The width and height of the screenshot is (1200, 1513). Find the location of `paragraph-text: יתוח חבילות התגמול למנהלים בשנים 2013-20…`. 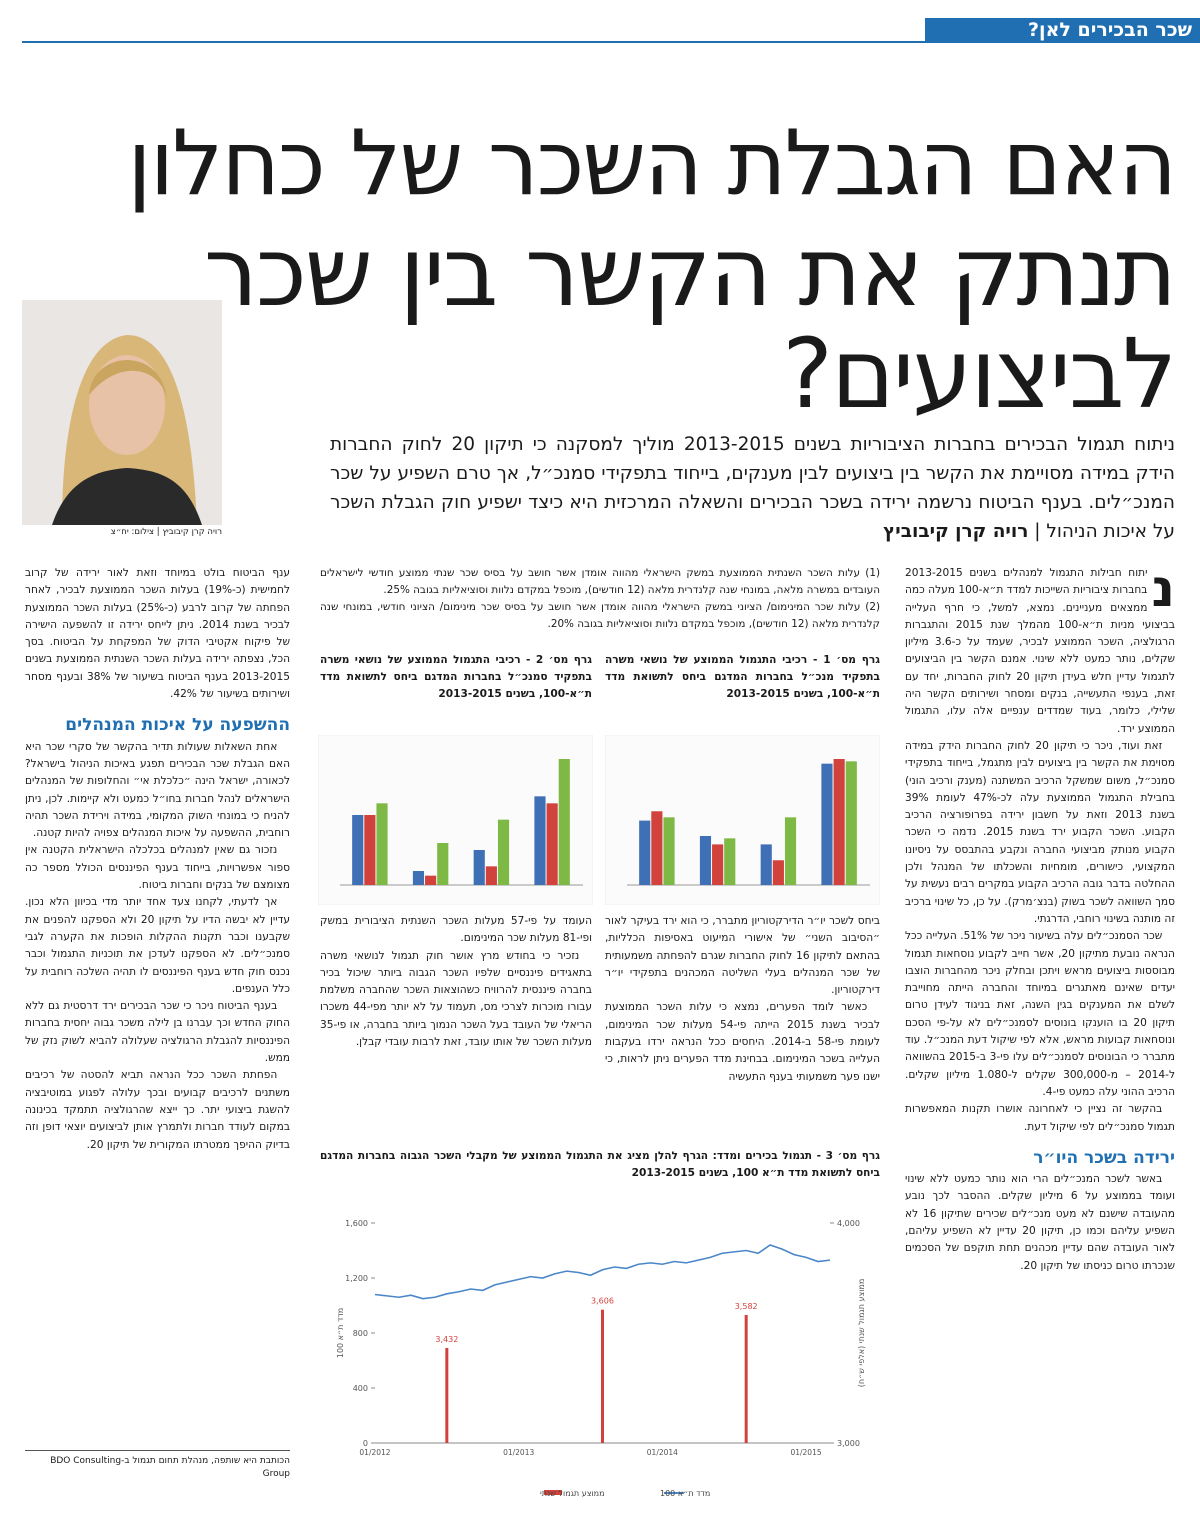

paragraph-text: יתוח חבילות התגמול למנהלים בשנים 2013-20… is located at coordinates (1040, 651).